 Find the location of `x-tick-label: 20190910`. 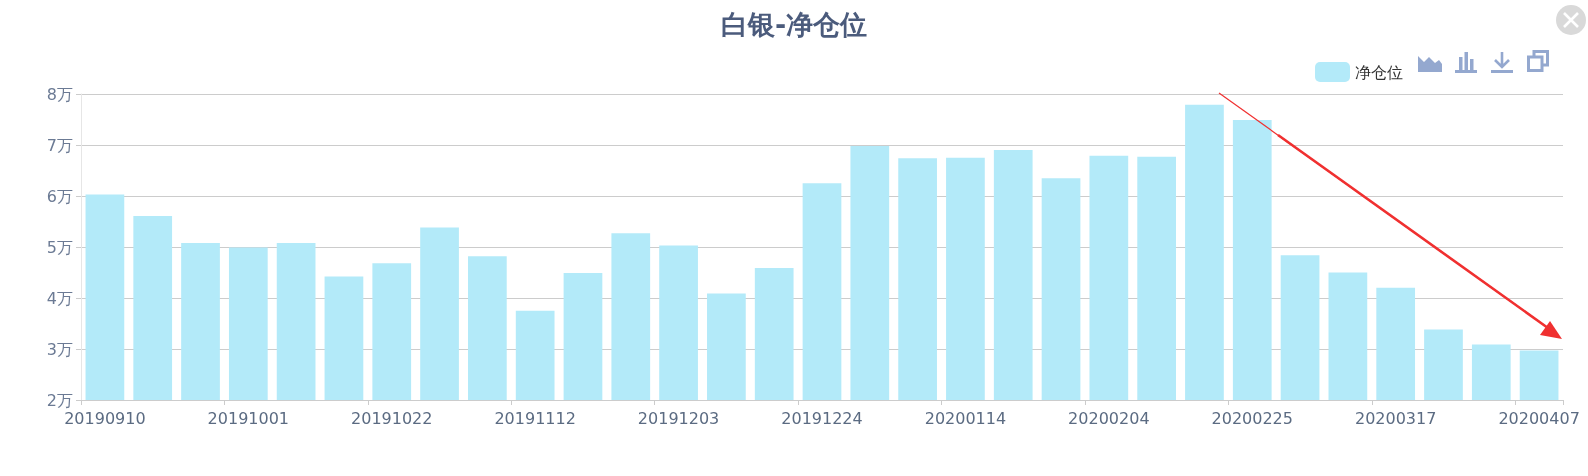

x-tick-label: 20190910 is located at coordinates (105, 418).